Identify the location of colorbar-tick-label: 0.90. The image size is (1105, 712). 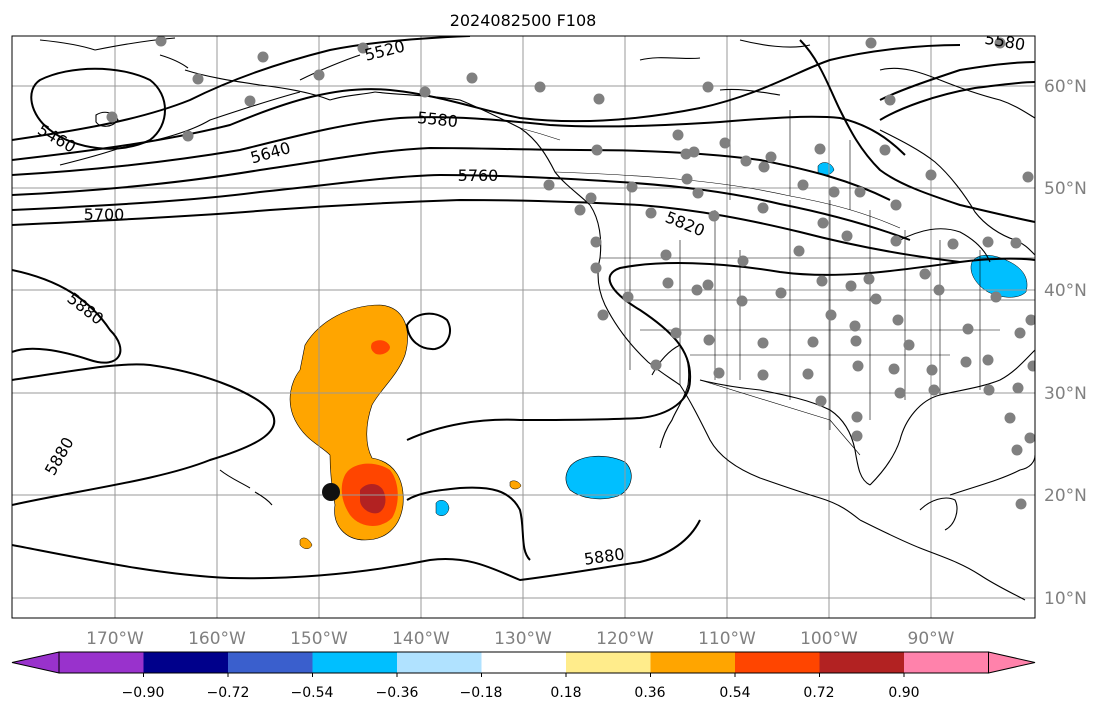
(903, 693).